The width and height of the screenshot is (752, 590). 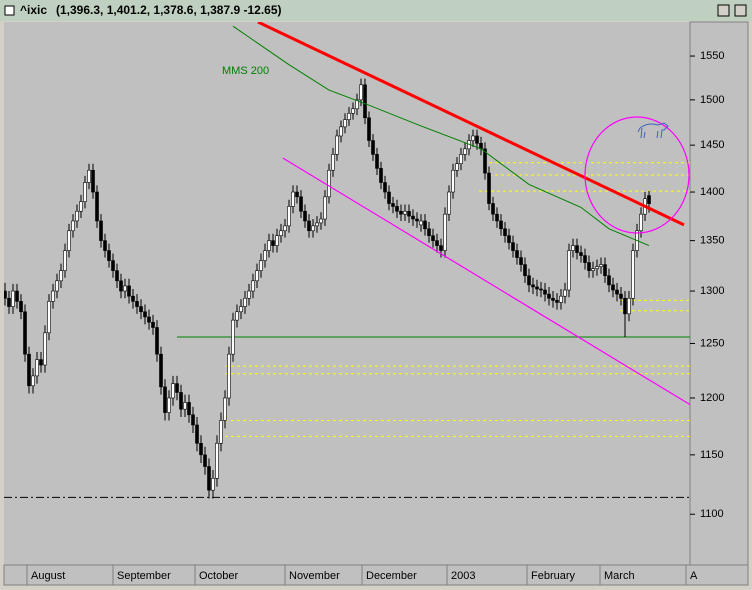 What do you see at coordinates (314, 576) in the screenshot?
I see `x-tick-label: November` at bounding box center [314, 576].